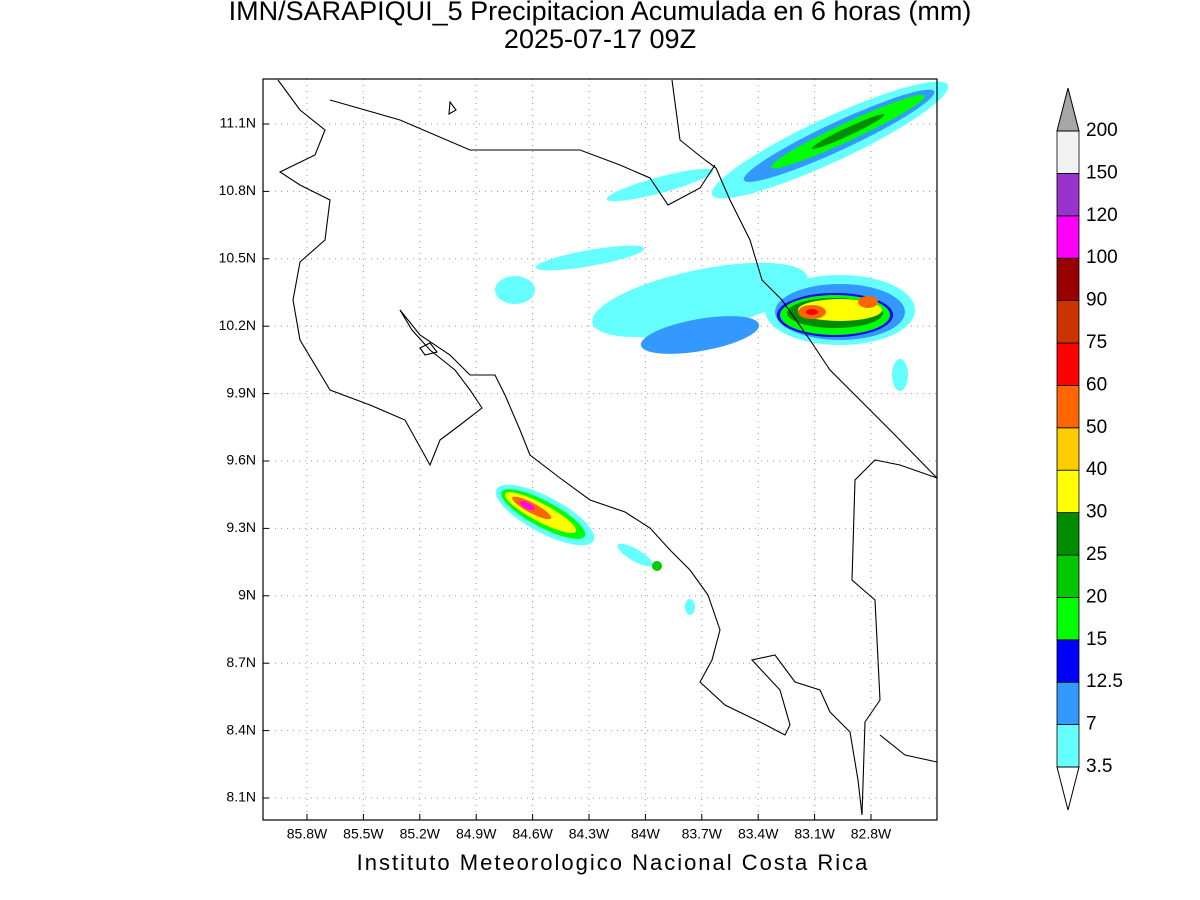  I want to click on lat-tick-label: 9.3N, so click(241, 527).